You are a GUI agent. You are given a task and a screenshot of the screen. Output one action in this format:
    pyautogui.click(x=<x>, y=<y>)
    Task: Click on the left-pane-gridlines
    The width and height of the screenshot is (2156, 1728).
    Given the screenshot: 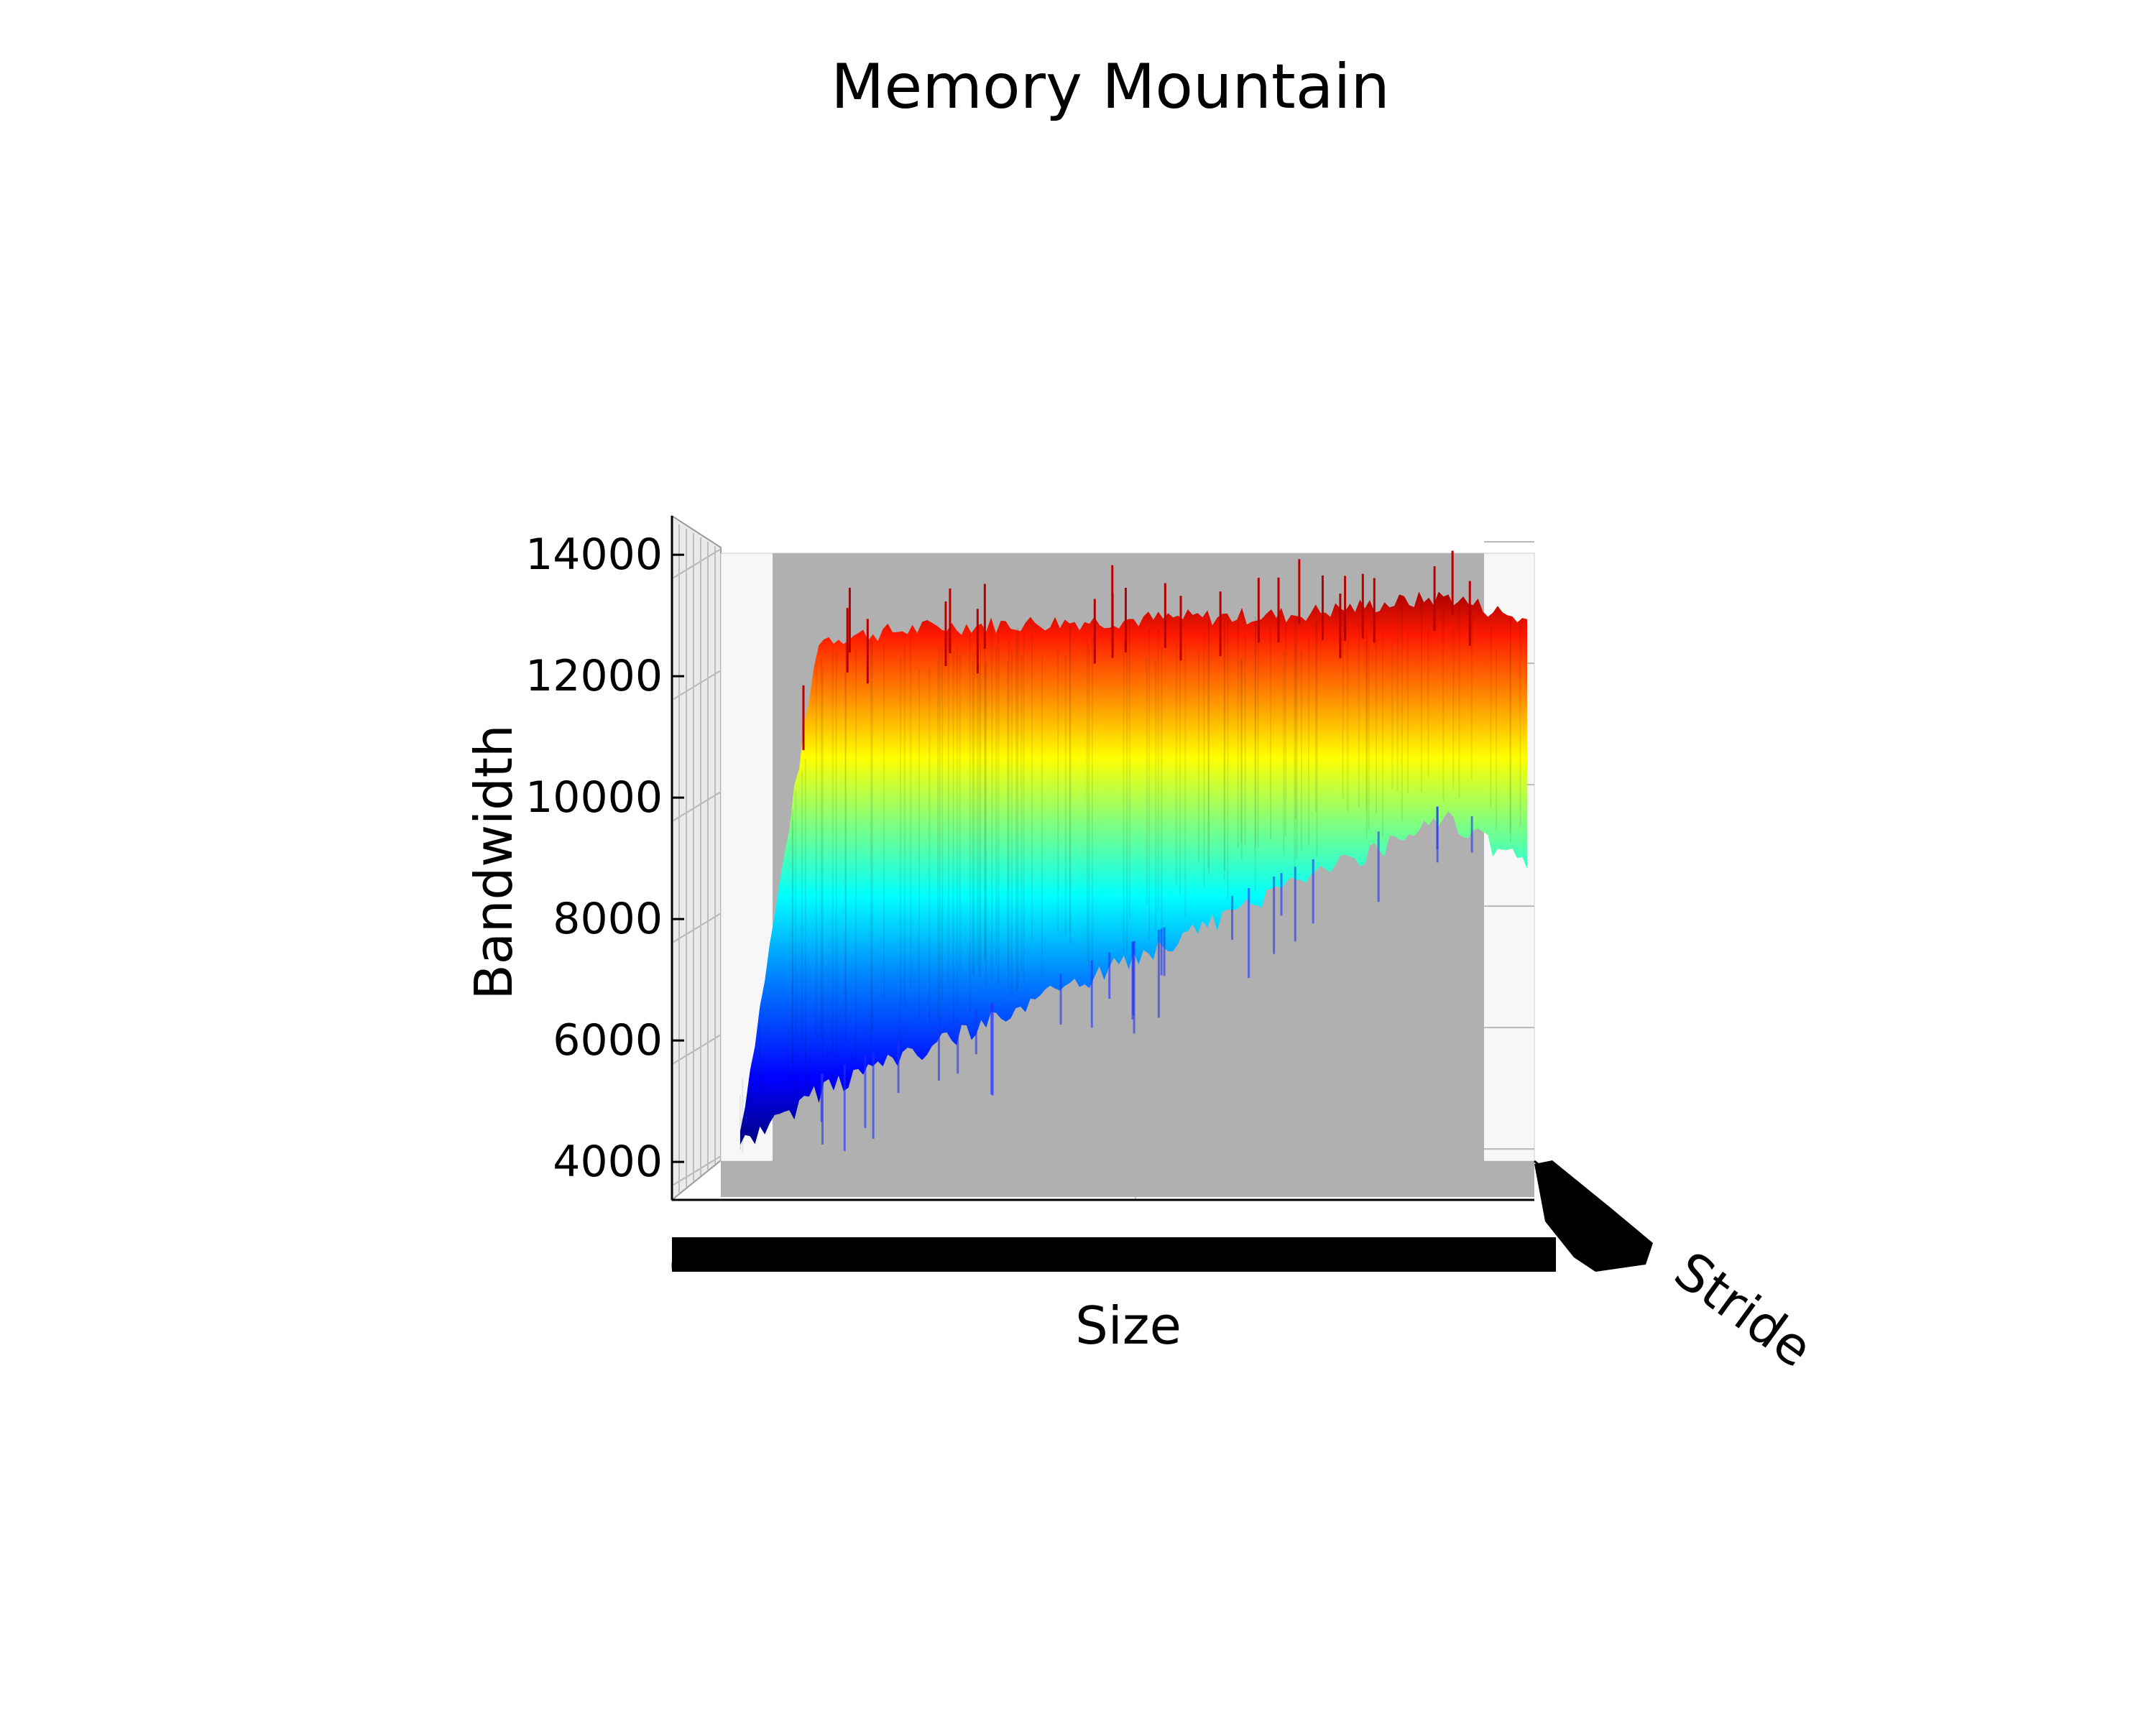 What is the action you would take?
    pyautogui.click(x=698, y=859)
    